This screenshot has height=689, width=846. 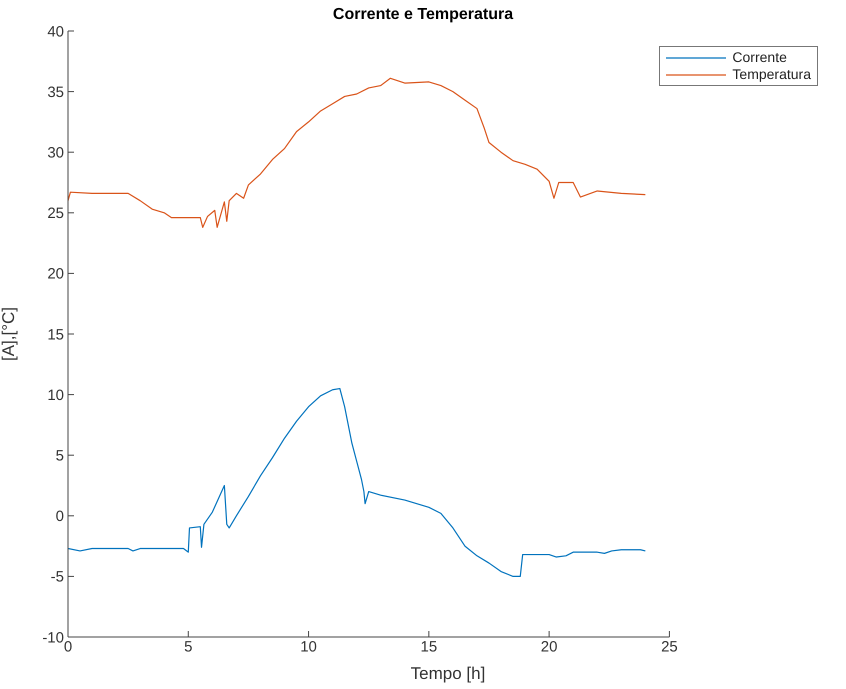 What do you see at coordinates (57, 577) in the screenshot?
I see `y-tick-label: -5` at bounding box center [57, 577].